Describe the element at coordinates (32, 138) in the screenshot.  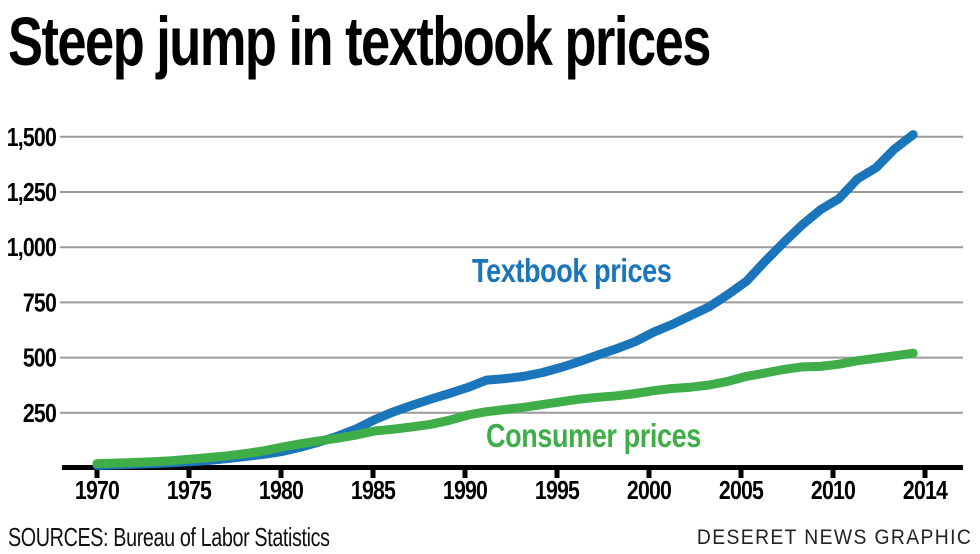
I see `y-axis-tick-label: 1,500` at that location.